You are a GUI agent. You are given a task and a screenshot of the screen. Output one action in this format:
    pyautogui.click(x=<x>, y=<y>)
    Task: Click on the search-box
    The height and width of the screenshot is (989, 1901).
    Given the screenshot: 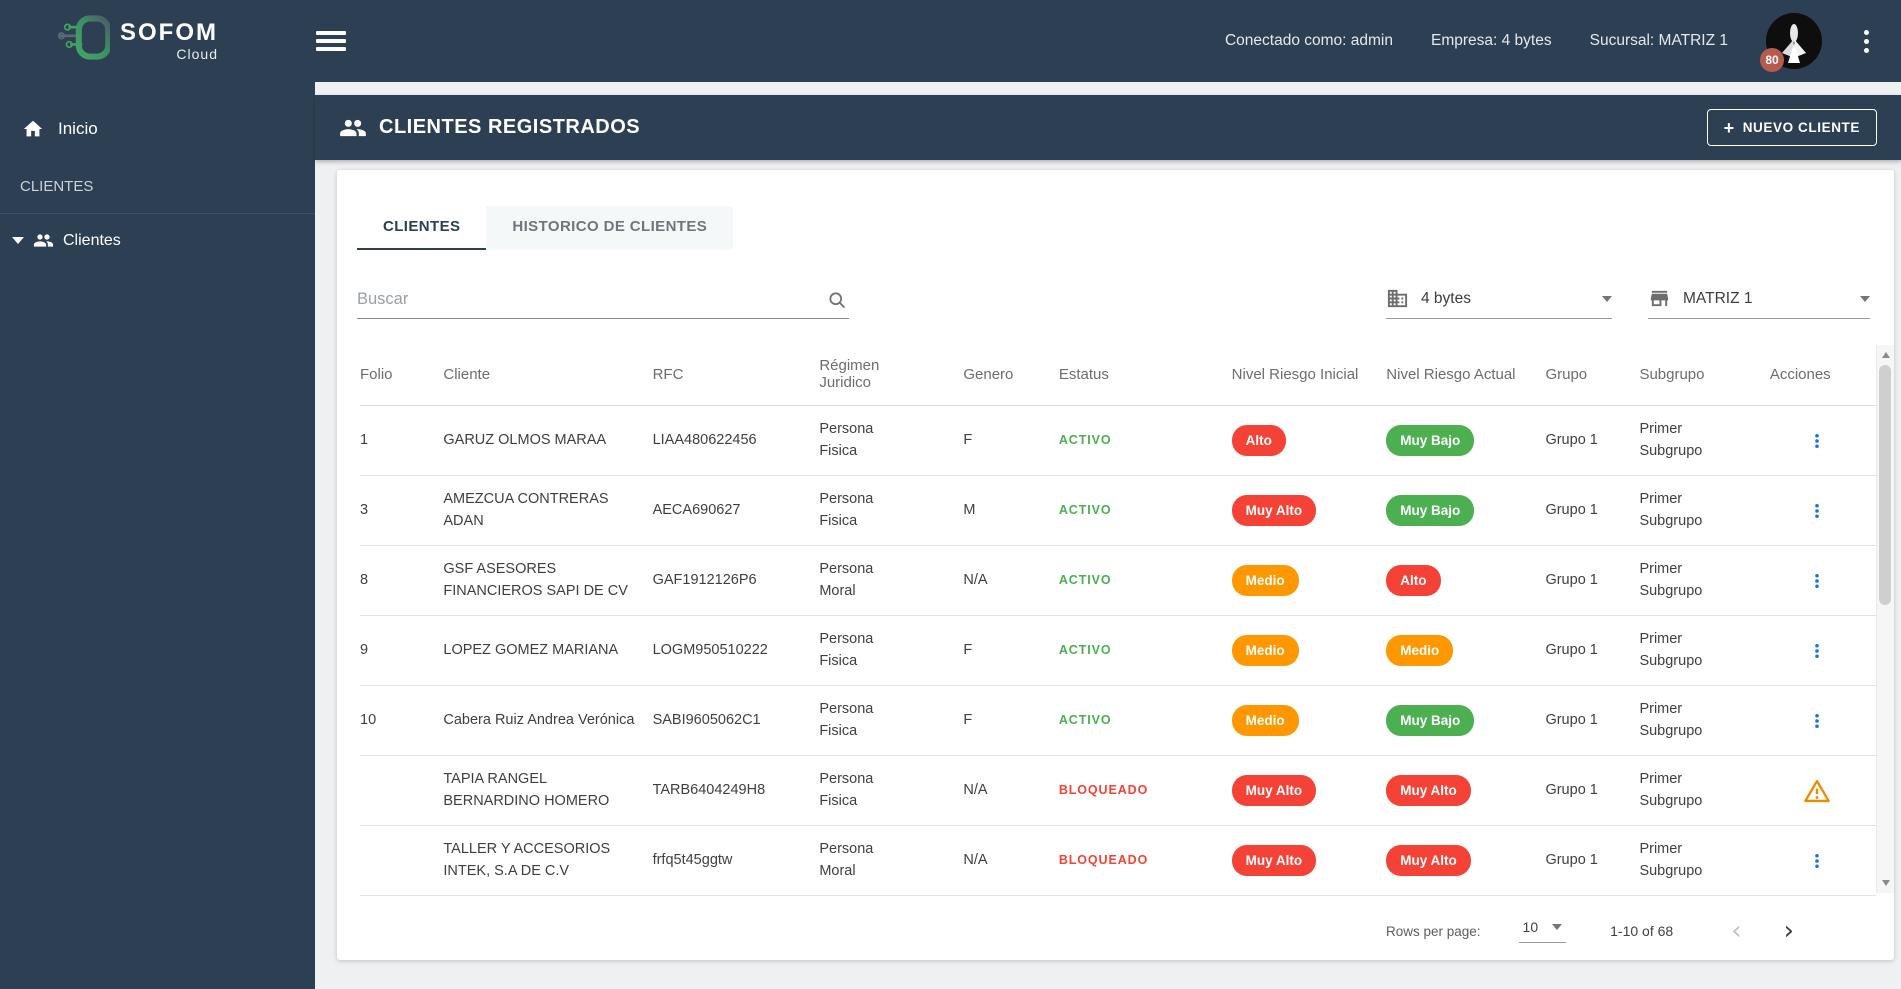 What is the action you would take?
    pyautogui.click(x=603, y=301)
    